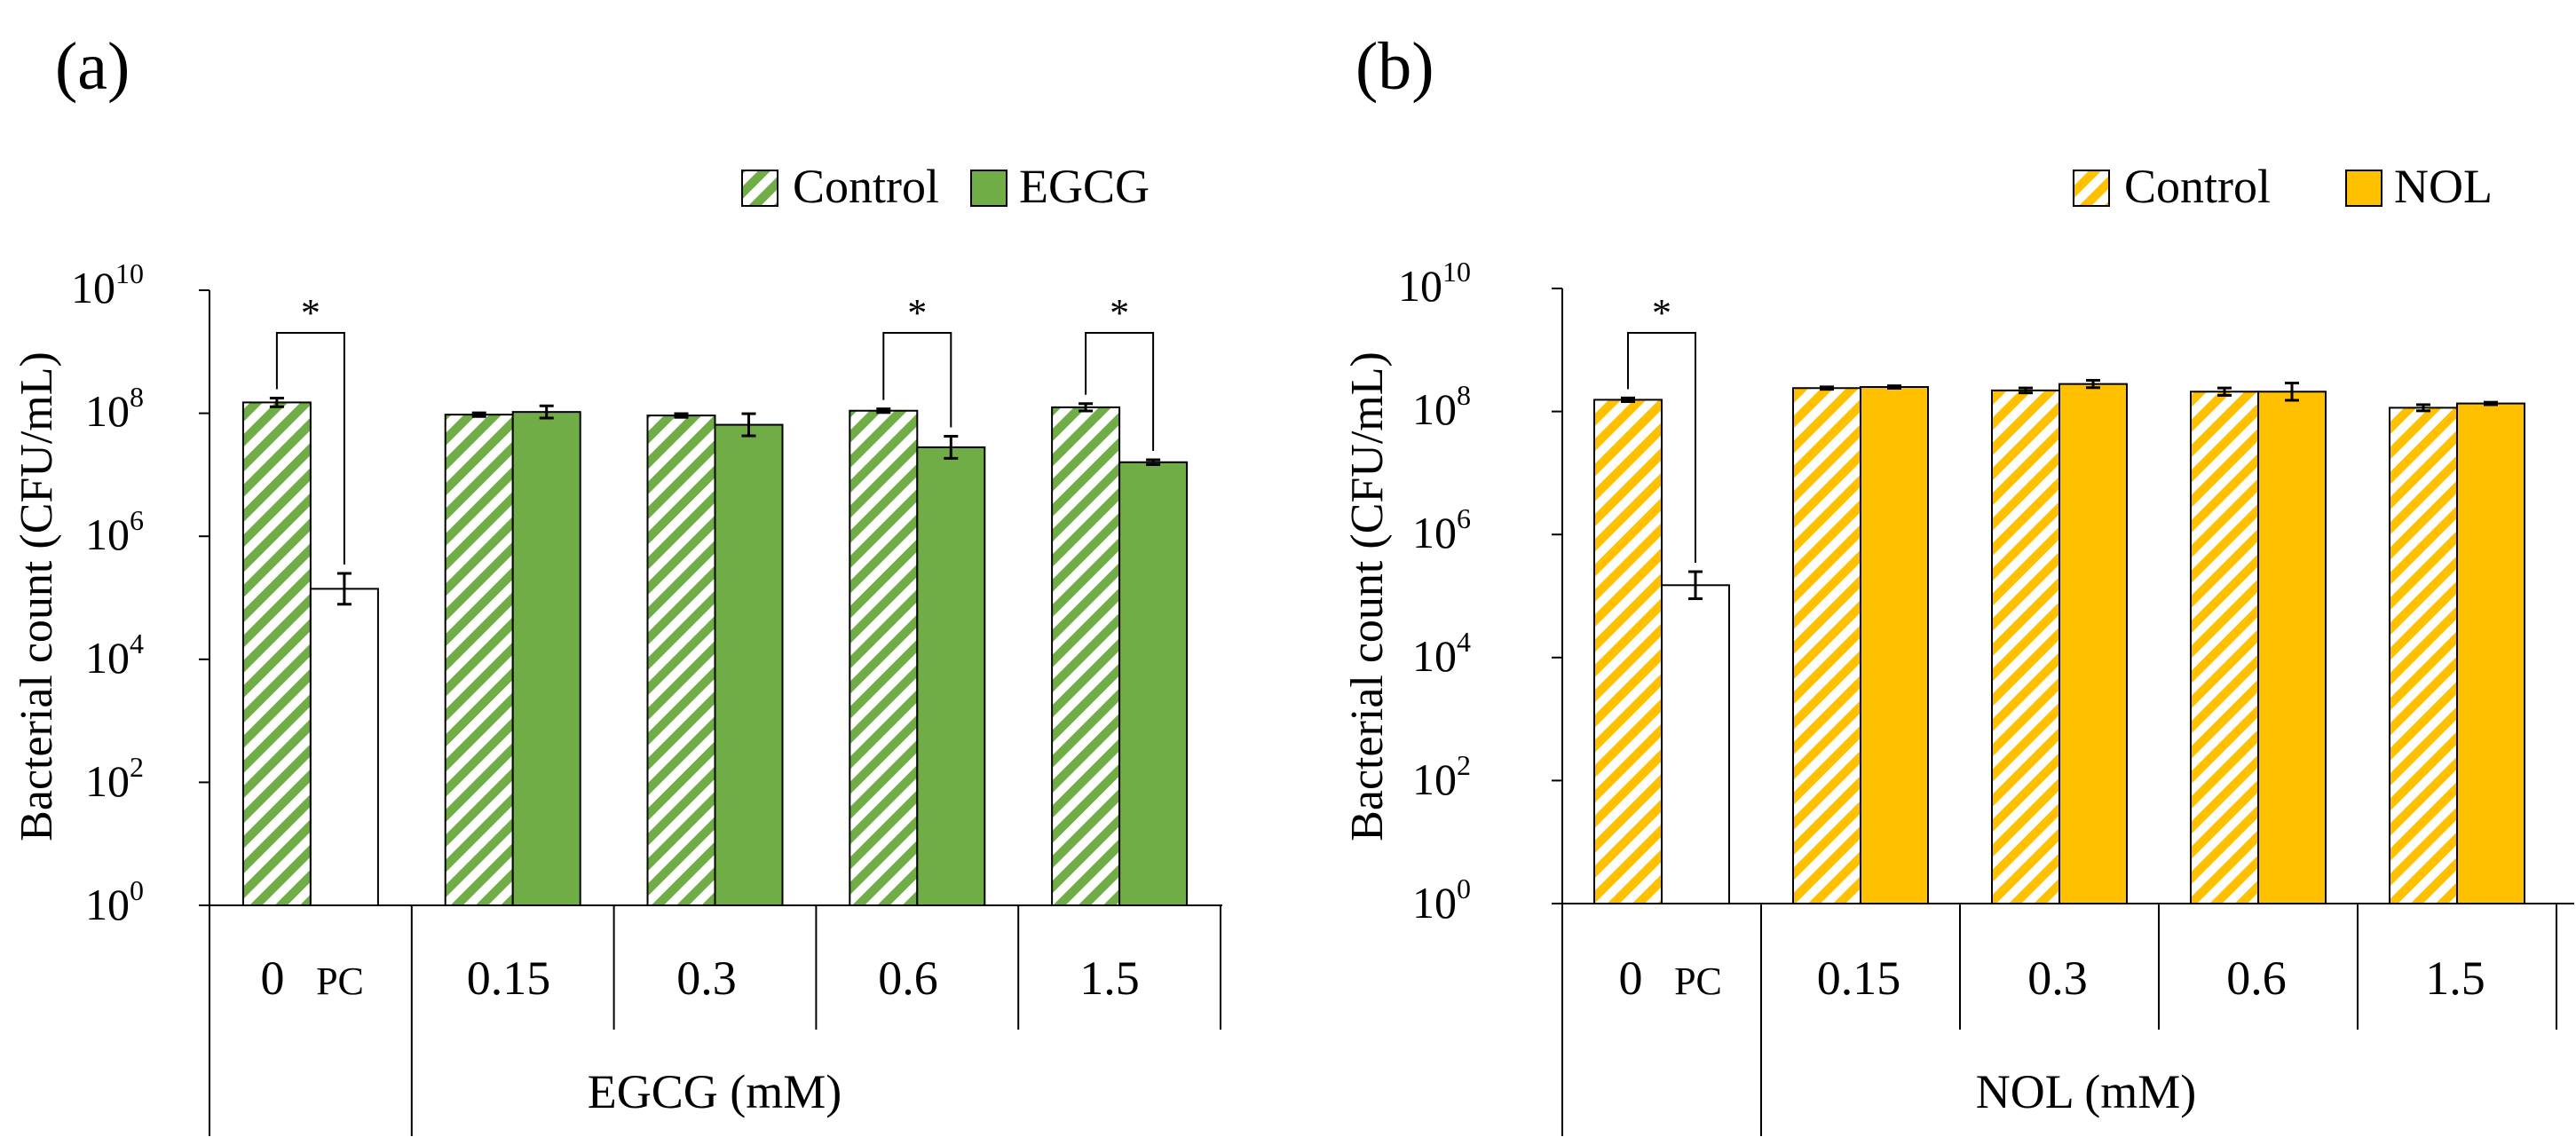 The height and width of the screenshot is (1145, 2576). What do you see at coordinates (37, 596) in the screenshot?
I see `panel-a-y-axis-label: Bacterial count (CFU/mL)` at bounding box center [37, 596].